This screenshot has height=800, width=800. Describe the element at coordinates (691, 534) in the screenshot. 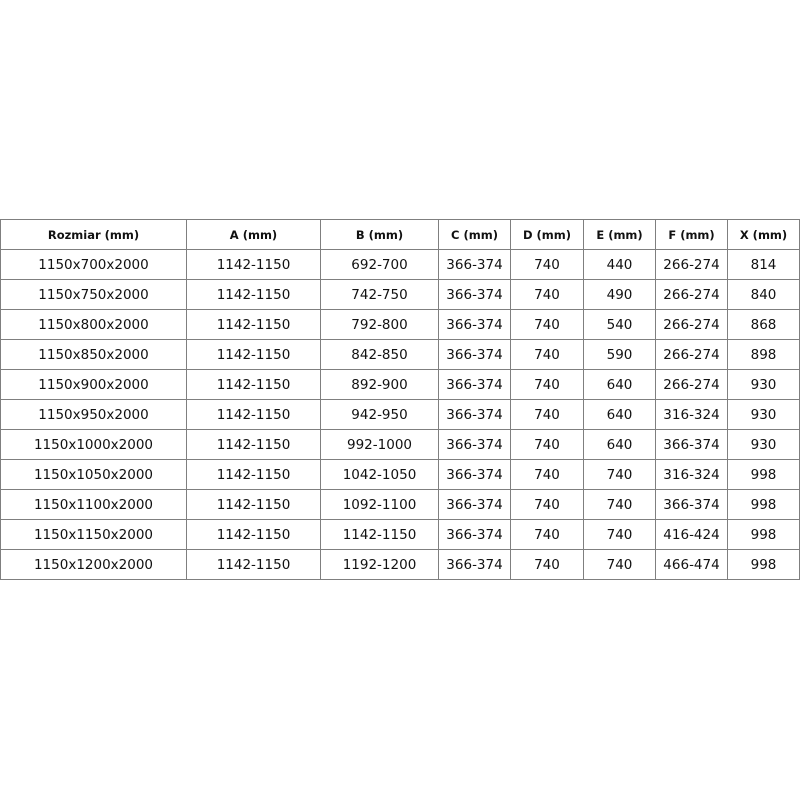

I see `table-cell: 416-424` at that location.